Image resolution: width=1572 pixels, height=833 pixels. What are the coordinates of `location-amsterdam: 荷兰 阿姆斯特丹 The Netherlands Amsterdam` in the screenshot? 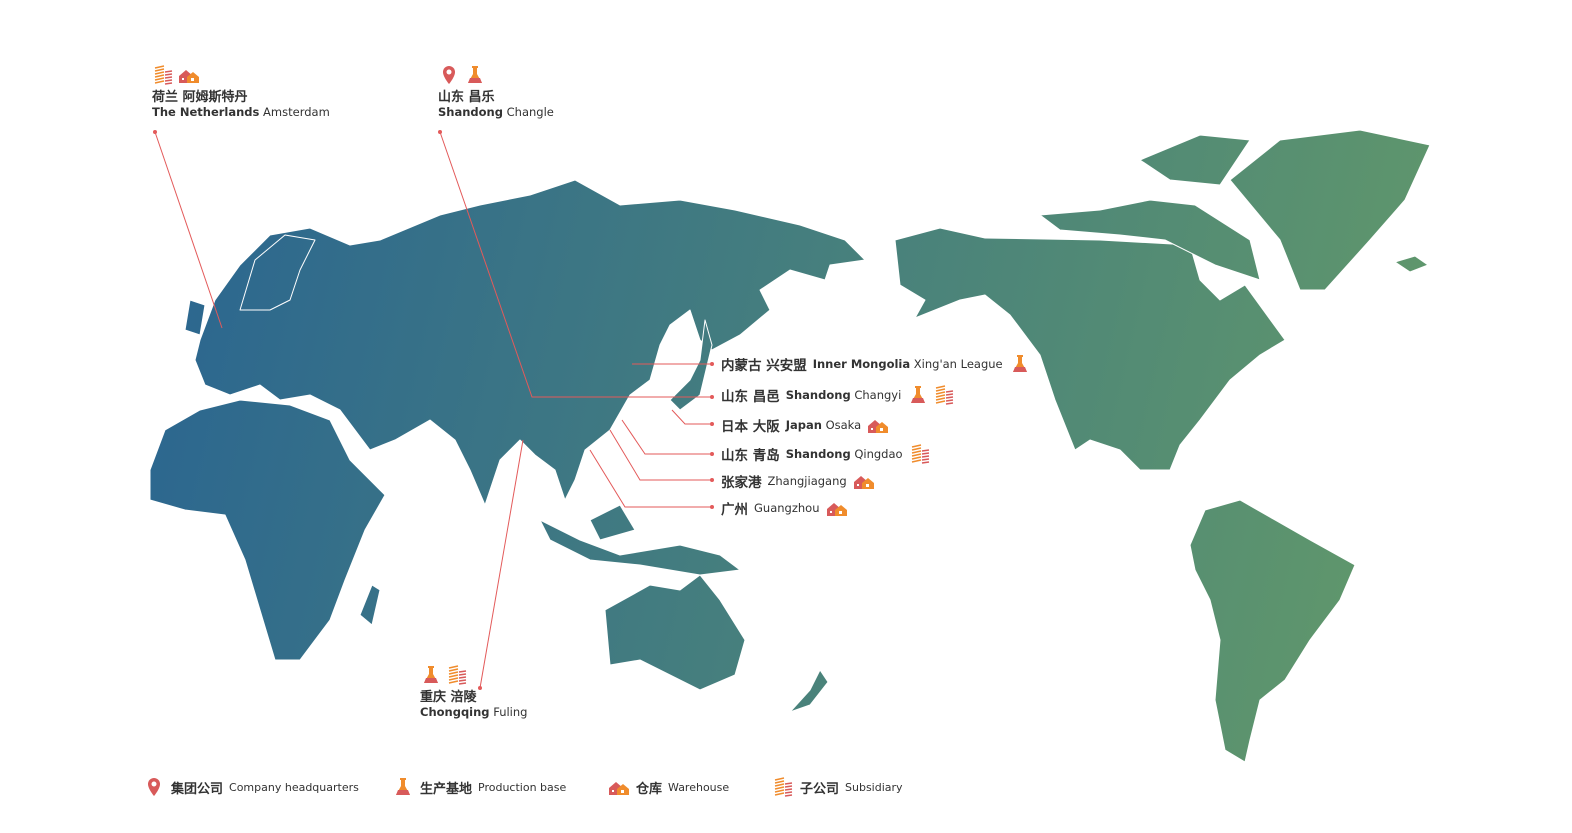 It's located at (241, 91).